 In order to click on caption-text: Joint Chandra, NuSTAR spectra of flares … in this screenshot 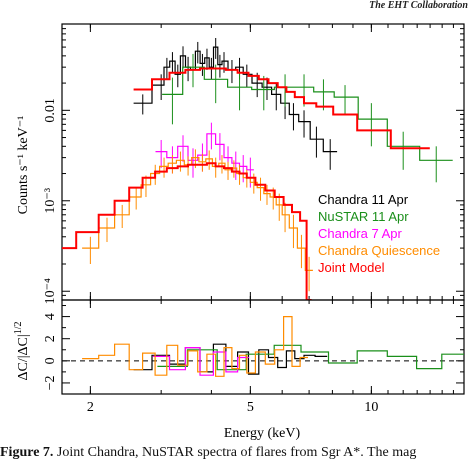, I will do `click(235, 452)`.